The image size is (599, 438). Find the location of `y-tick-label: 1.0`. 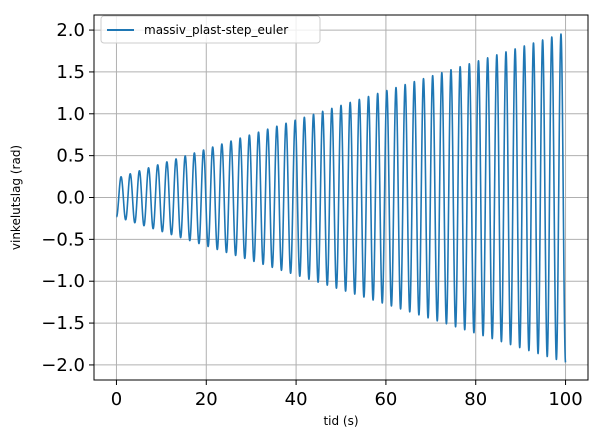

y-tick-label: 1.0 is located at coordinates (70, 114).